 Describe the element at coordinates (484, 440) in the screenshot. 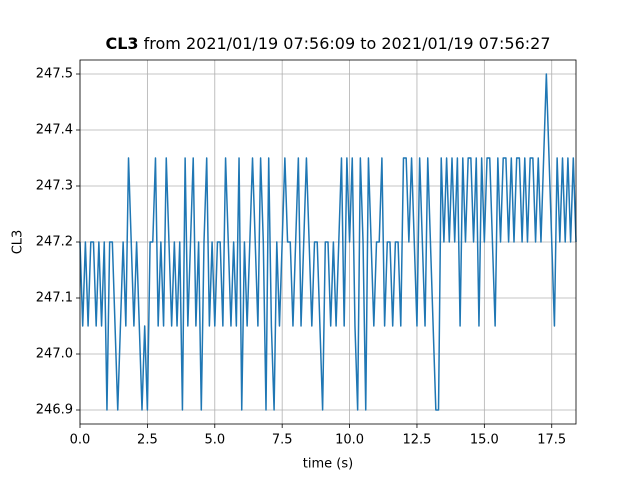

I see `x-tick-label: 15.0` at that location.